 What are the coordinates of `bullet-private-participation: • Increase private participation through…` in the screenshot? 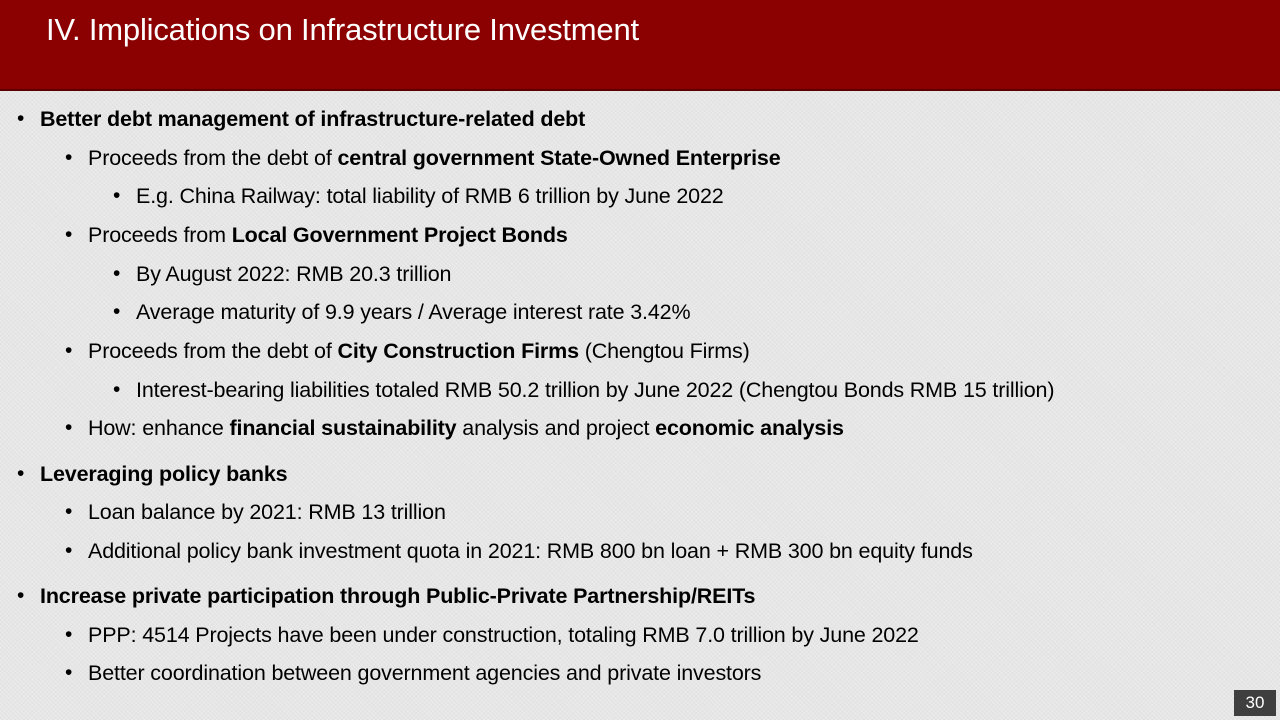 It's located at (386, 596).